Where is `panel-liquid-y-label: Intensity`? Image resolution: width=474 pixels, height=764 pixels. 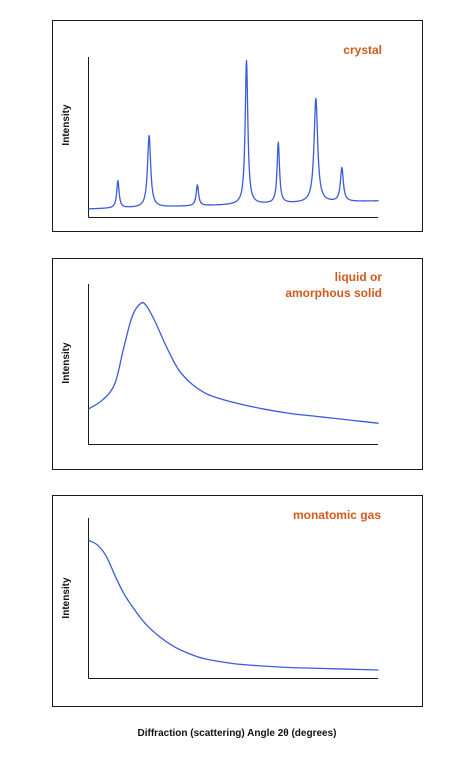 panel-liquid-y-label: Intensity is located at coordinates (66, 363).